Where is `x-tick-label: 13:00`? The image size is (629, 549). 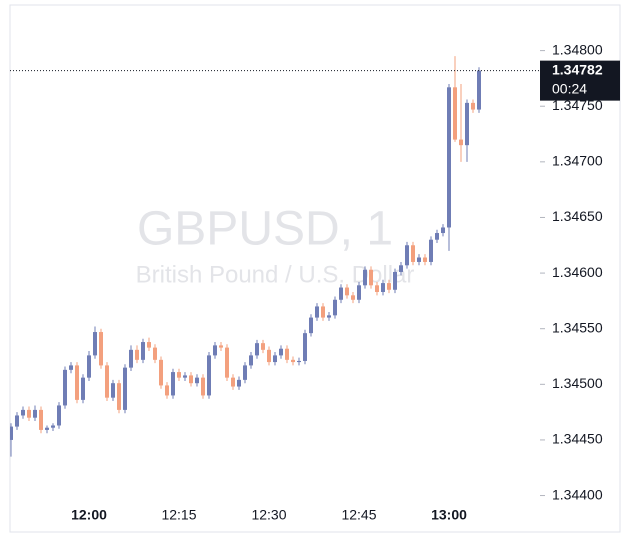 x-tick-label: 13:00 is located at coordinates (449, 515).